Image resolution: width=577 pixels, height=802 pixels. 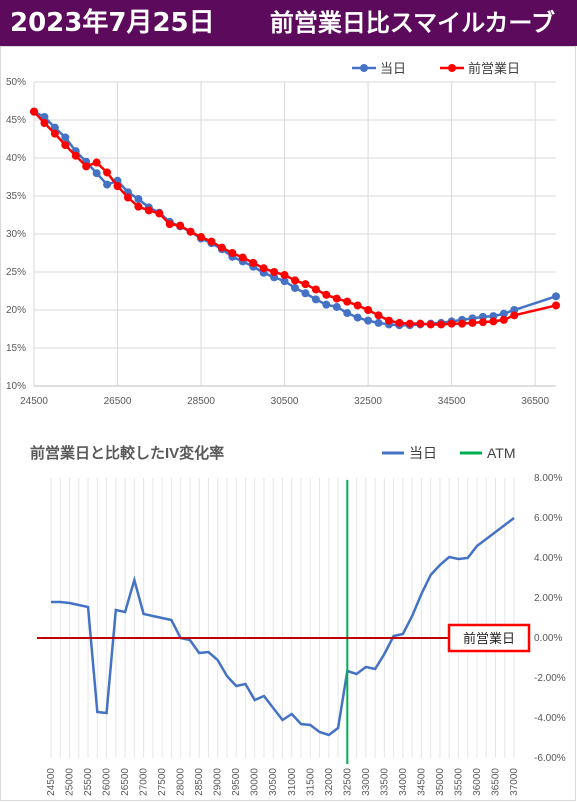 What do you see at coordinates (548, 558) in the screenshot?
I see `y-tick-label: 4.00%` at bounding box center [548, 558].